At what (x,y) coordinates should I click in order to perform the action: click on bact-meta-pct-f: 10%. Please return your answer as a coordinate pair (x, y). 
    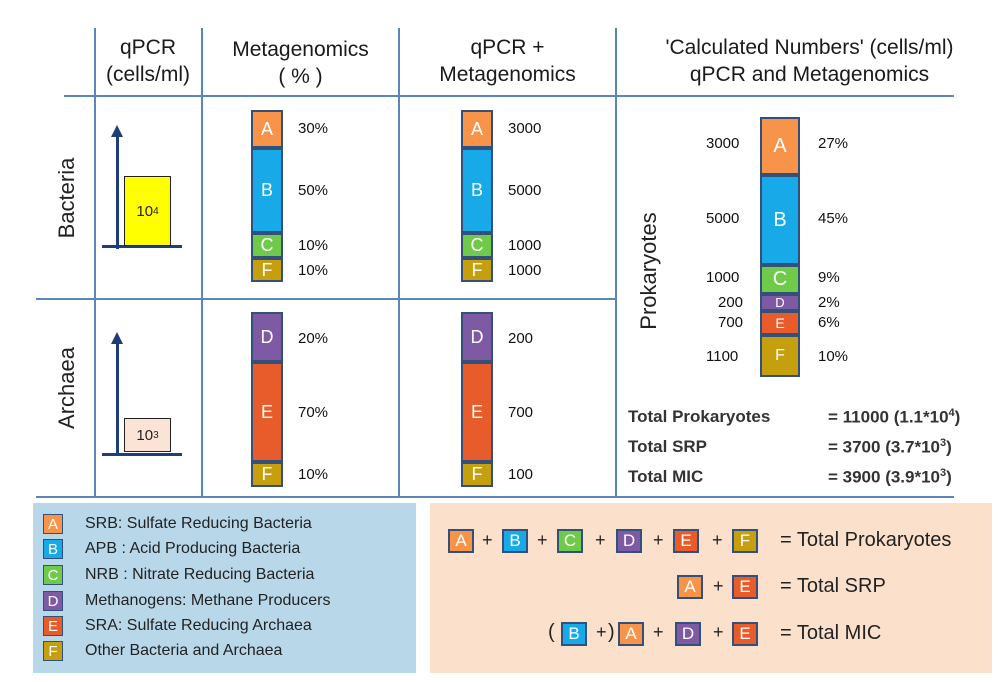
    Looking at the image, I should click on (313, 270).